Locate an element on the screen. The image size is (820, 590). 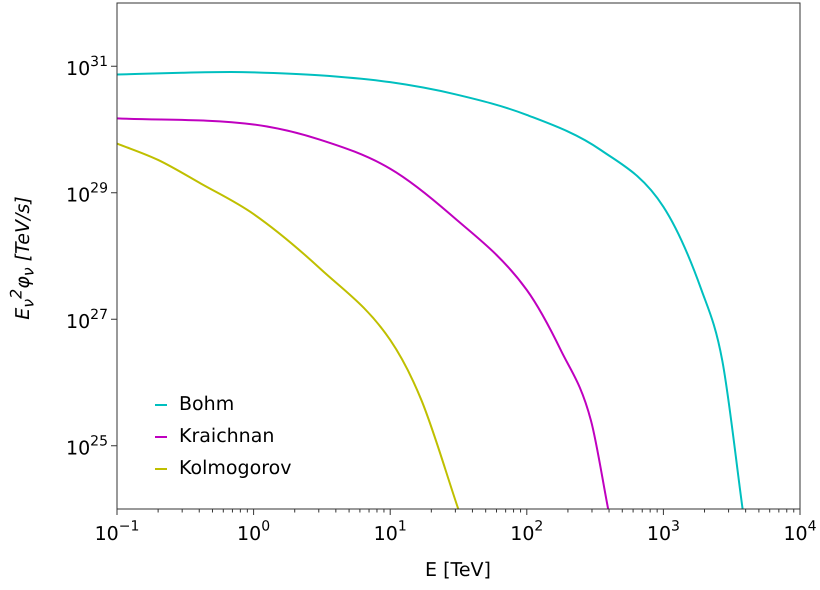
legend-label: Kraichnan is located at coordinates (226, 435).